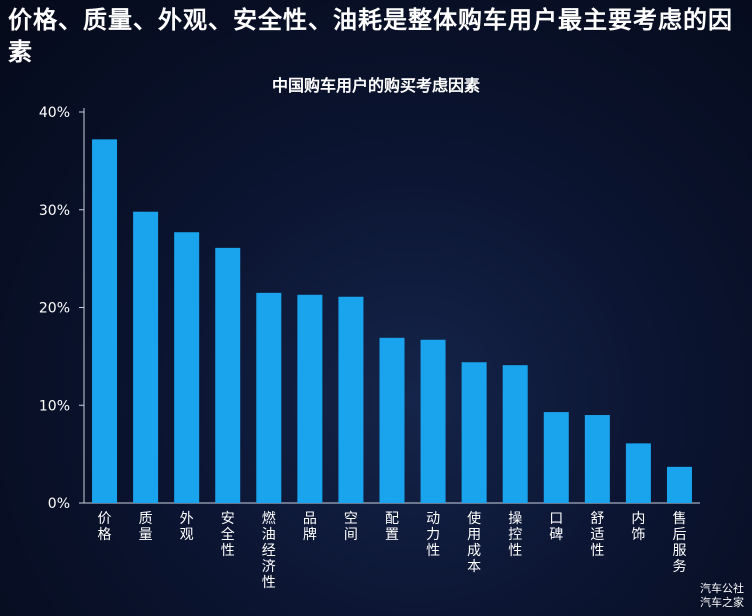 This screenshot has width=752, height=616. What do you see at coordinates (515, 535) in the screenshot?
I see `x-tick-label: 操控性` at bounding box center [515, 535].